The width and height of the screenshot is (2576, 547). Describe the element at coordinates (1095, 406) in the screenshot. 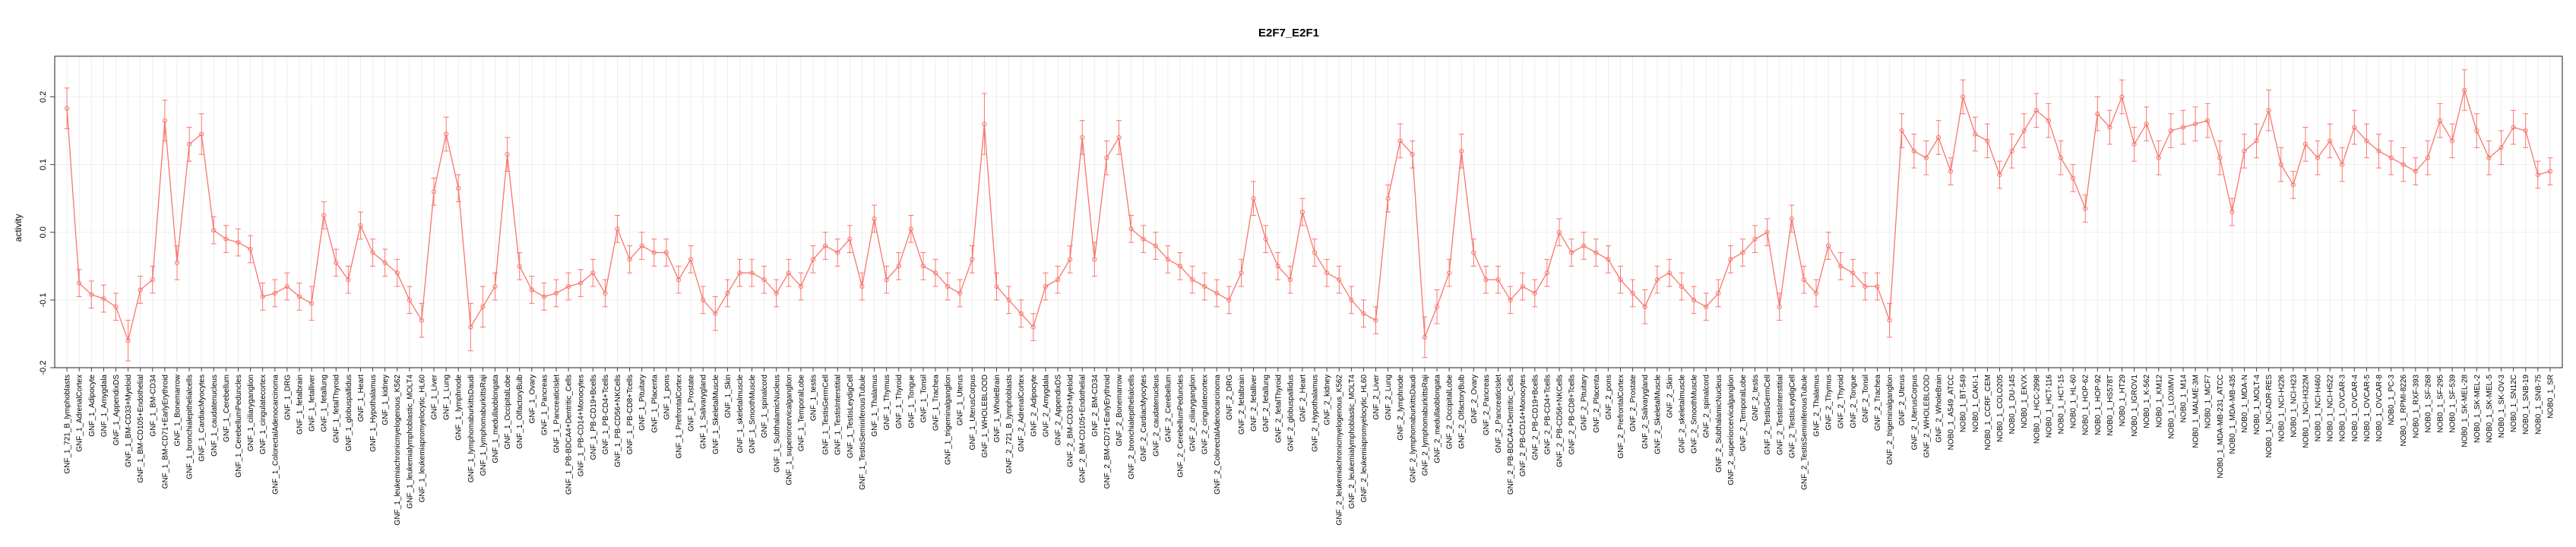

I see `x-tick-label: GNF_2_BM-CD34` at that location.